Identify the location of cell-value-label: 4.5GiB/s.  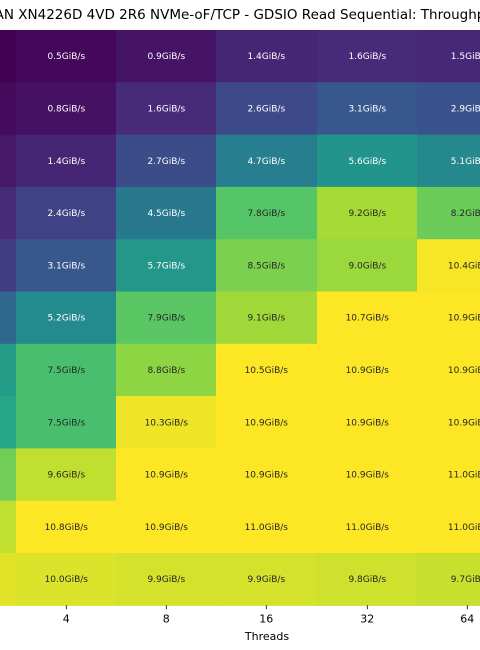
(166, 214).